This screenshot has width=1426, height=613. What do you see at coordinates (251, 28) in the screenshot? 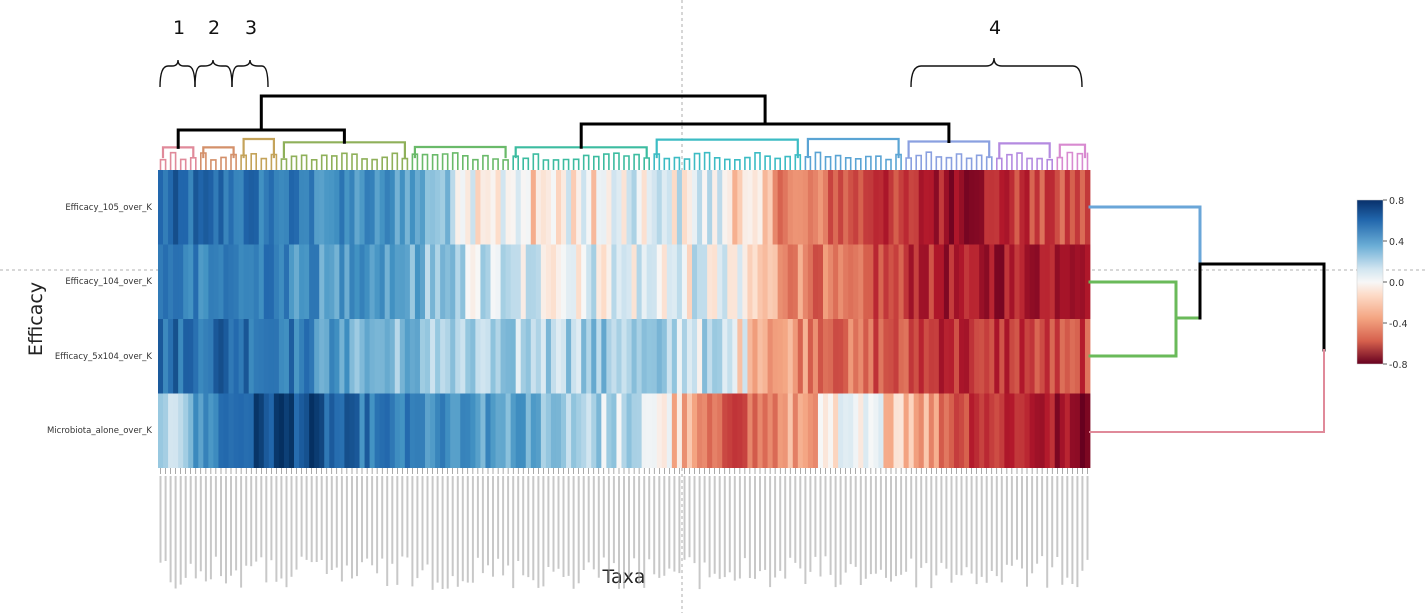
I see `cluster-number-3: 3` at bounding box center [251, 28].